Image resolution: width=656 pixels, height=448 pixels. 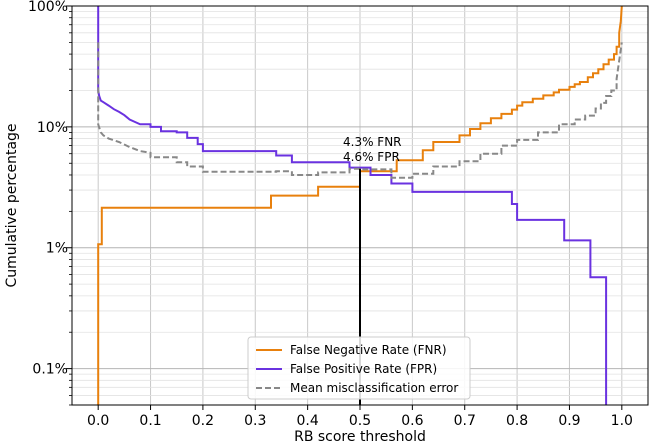 What do you see at coordinates (465, 421) in the screenshot?
I see `x-tick-label: 0.7` at bounding box center [465, 421].